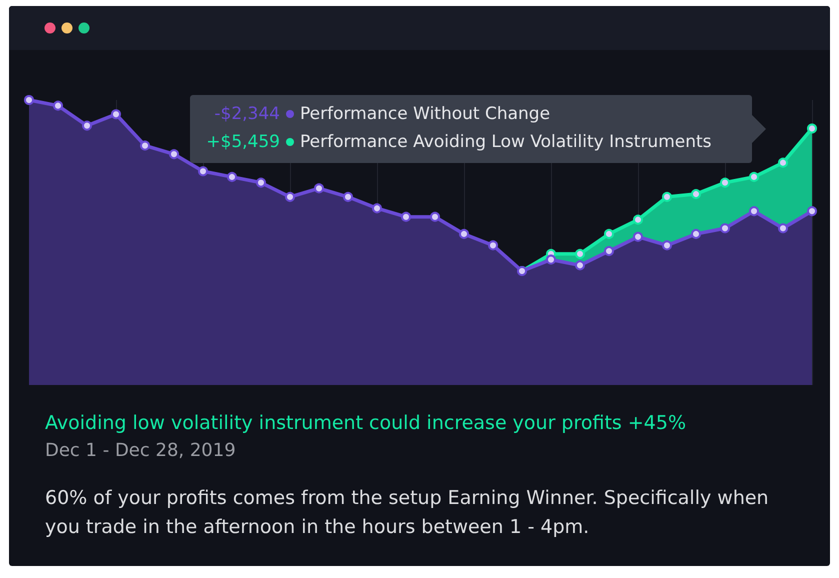 The height and width of the screenshot is (578, 839). I want to click on legend-label: Performance Without Change, so click(425, 114).